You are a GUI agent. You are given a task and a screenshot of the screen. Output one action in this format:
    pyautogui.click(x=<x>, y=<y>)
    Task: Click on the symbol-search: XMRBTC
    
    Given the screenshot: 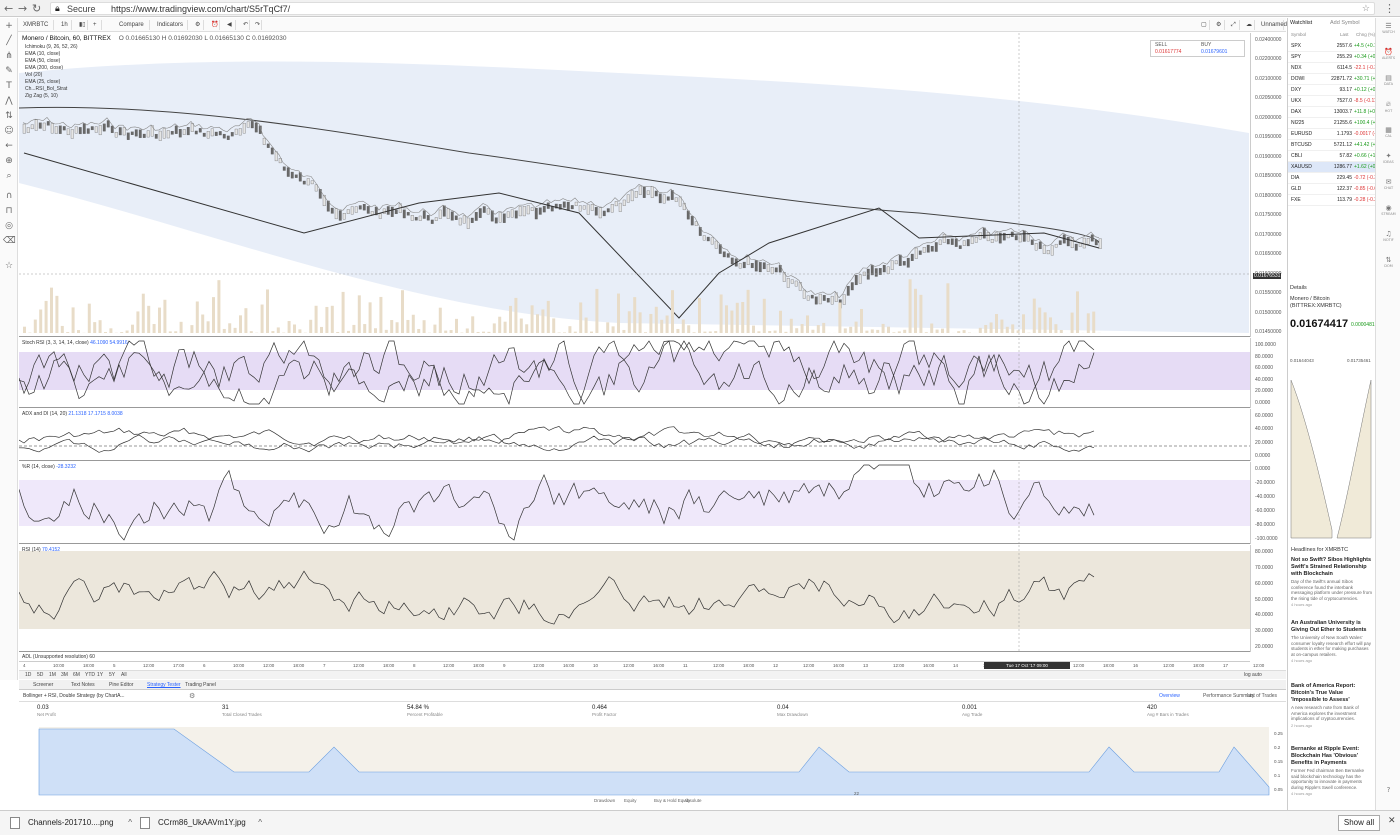 What is the action you would take?
    pyautogui.click(x=37, y=25)
    